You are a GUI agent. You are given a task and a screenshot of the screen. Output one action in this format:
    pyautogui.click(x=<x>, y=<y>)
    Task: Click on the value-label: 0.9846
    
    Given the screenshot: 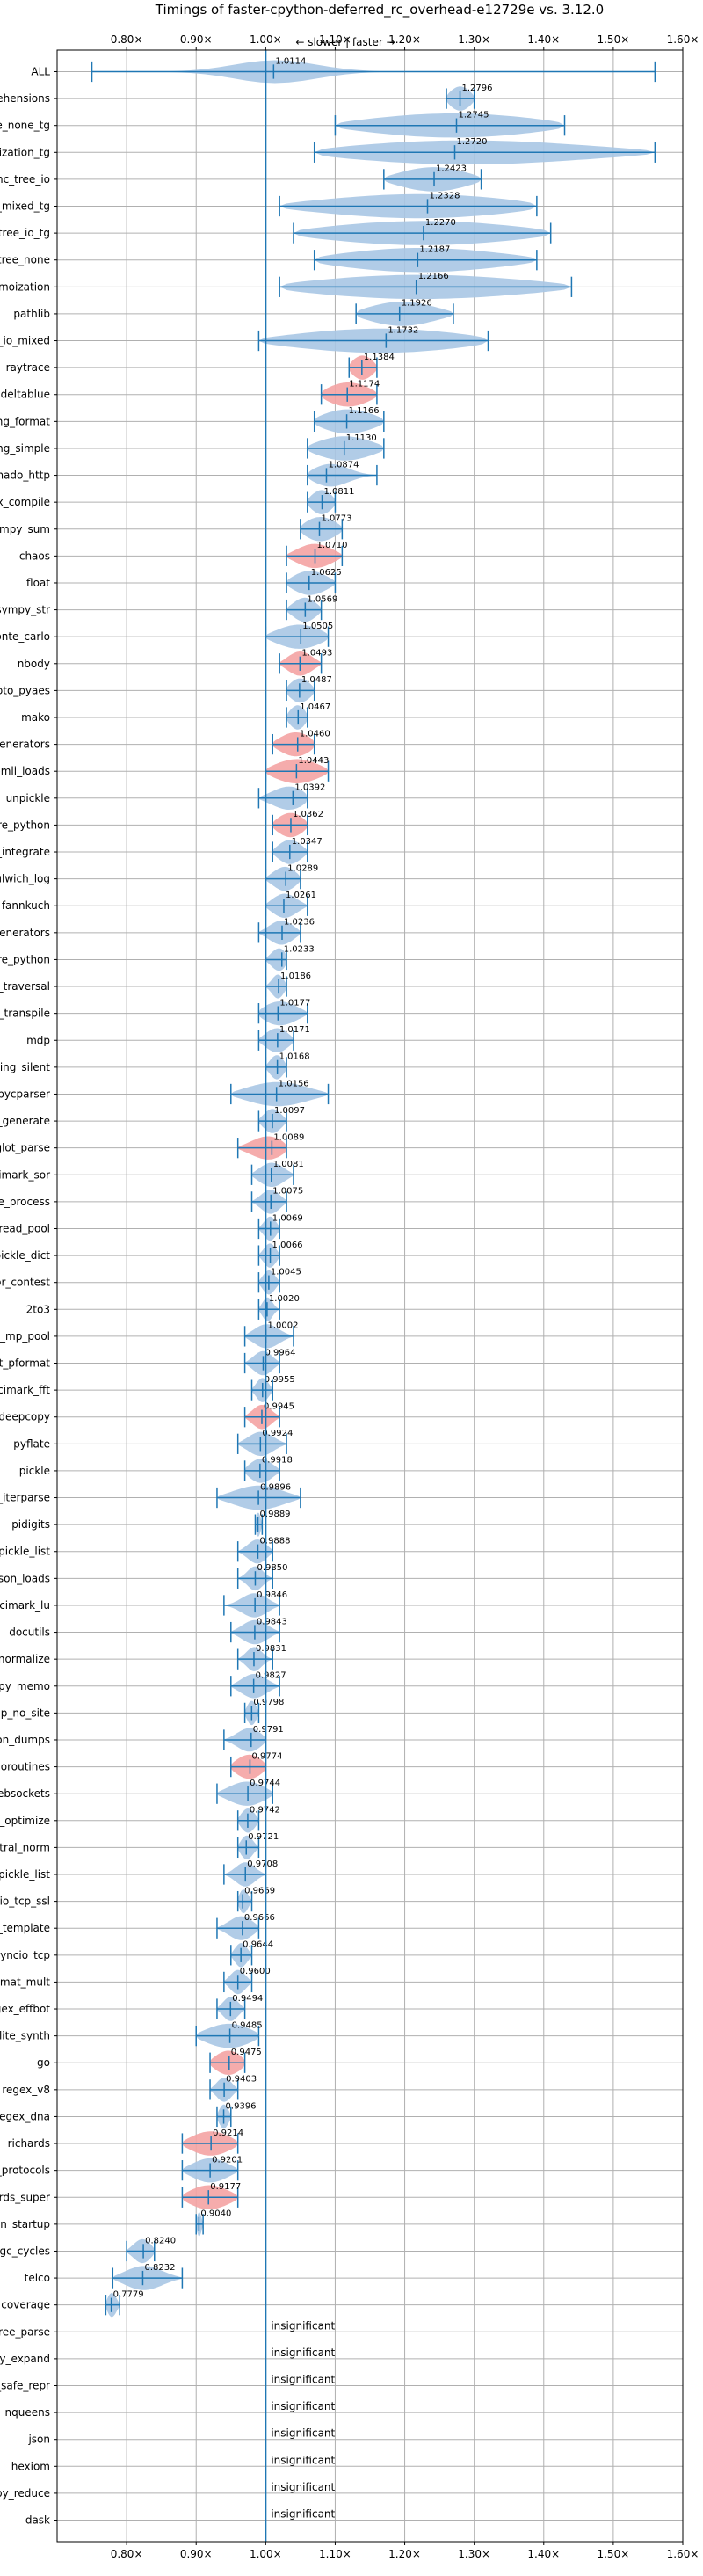 What is the action you would take?
    pyautogui.click(x=272, y=1595)
    